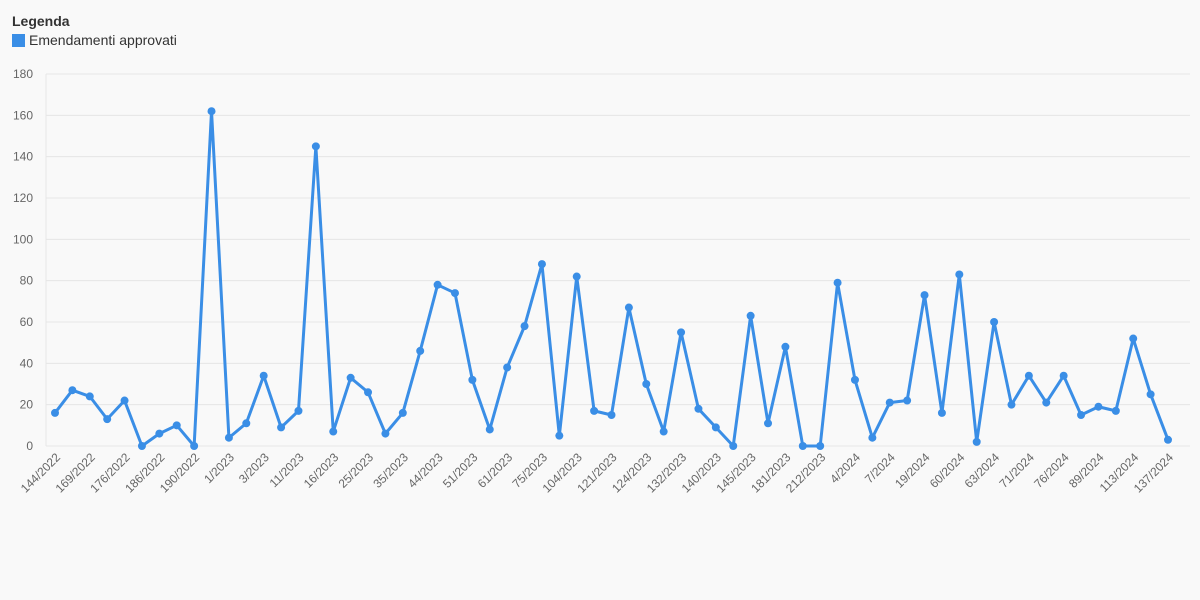 This screenshot has width=1200, height=600. I want to click on legend-swatch, so click(18, 40).